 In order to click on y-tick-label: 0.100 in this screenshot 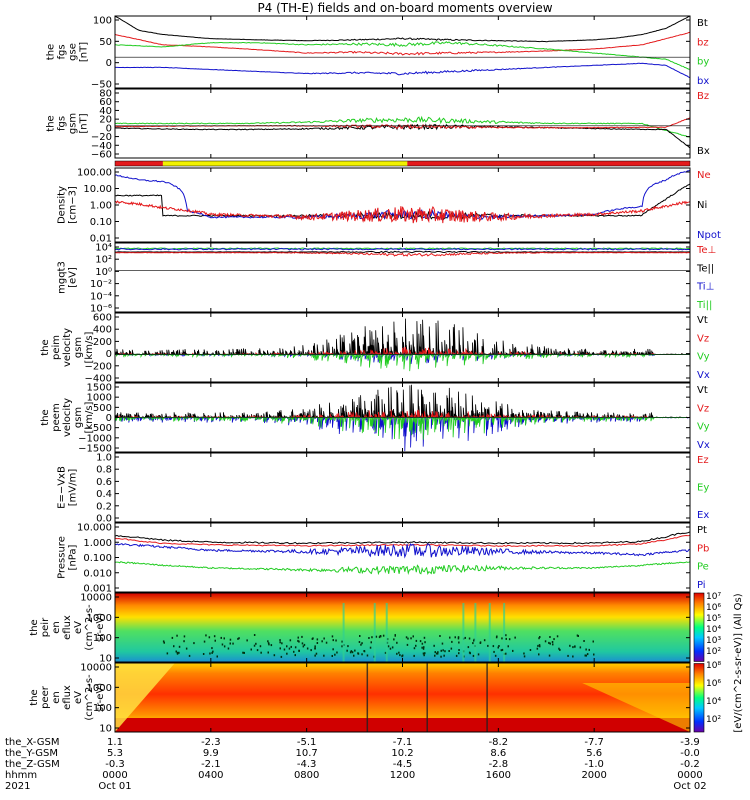, I will do `click(97, 558)`.